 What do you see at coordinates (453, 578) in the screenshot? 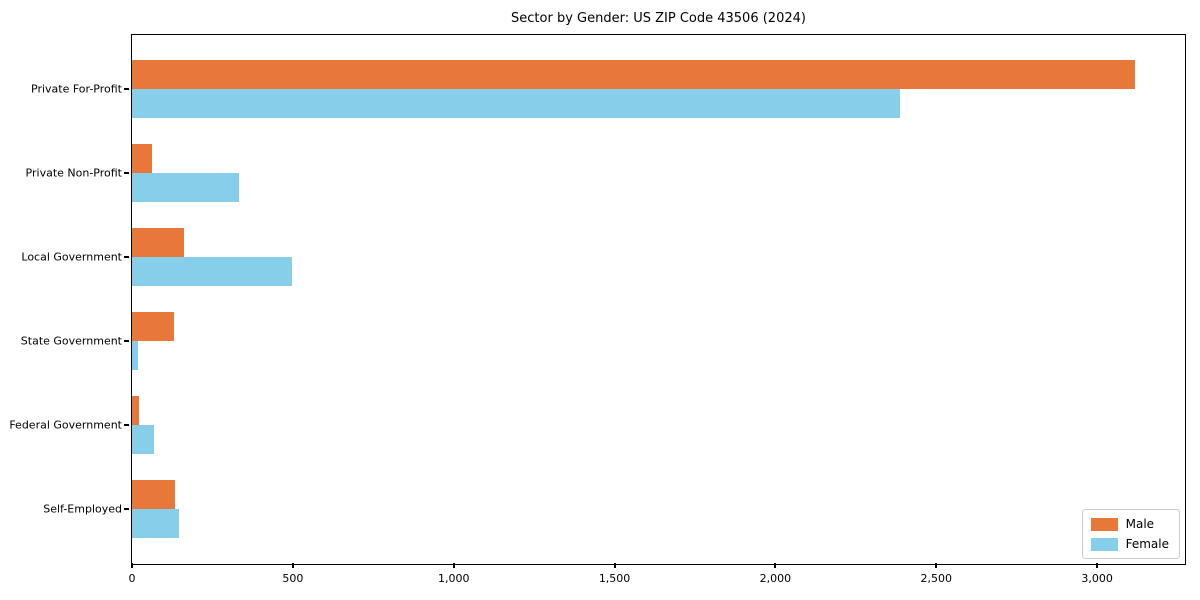
I see `x-tick-label: 1,000` at bounding box center [453, 578].